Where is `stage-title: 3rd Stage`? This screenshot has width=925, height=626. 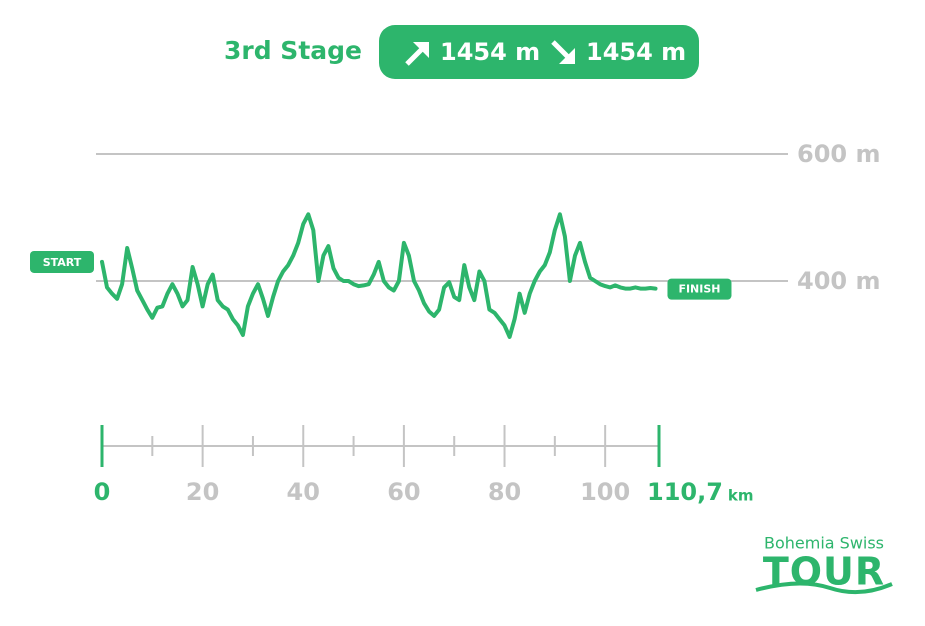
stage-title: 3rd Stage is located at coordinates (293, 50).